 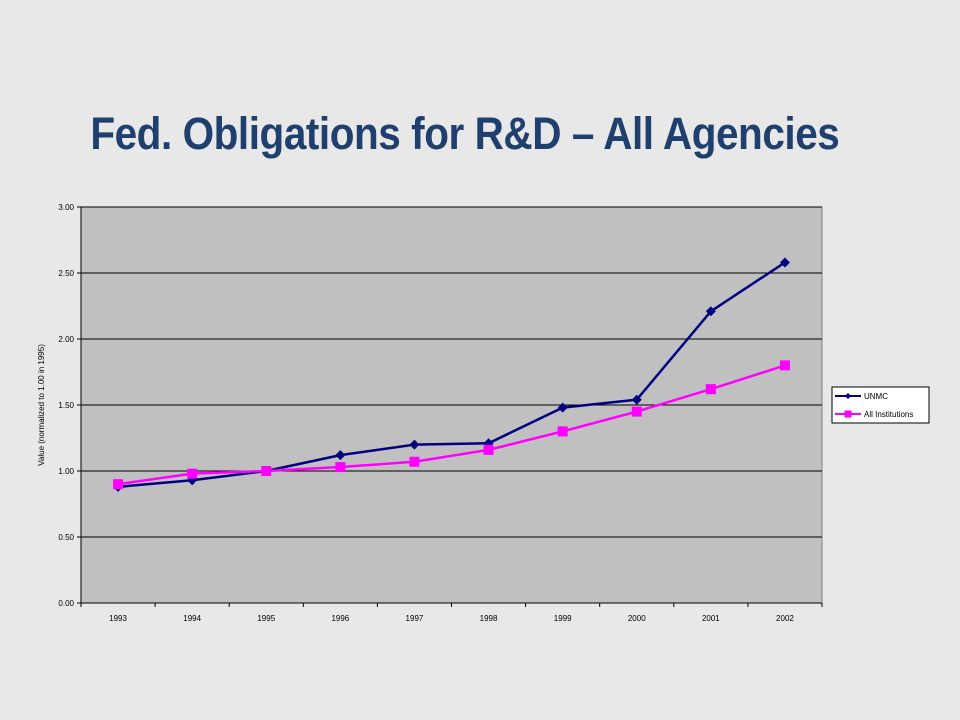 I want to click on legend-label: UNMC, so click(x=876, y=396).